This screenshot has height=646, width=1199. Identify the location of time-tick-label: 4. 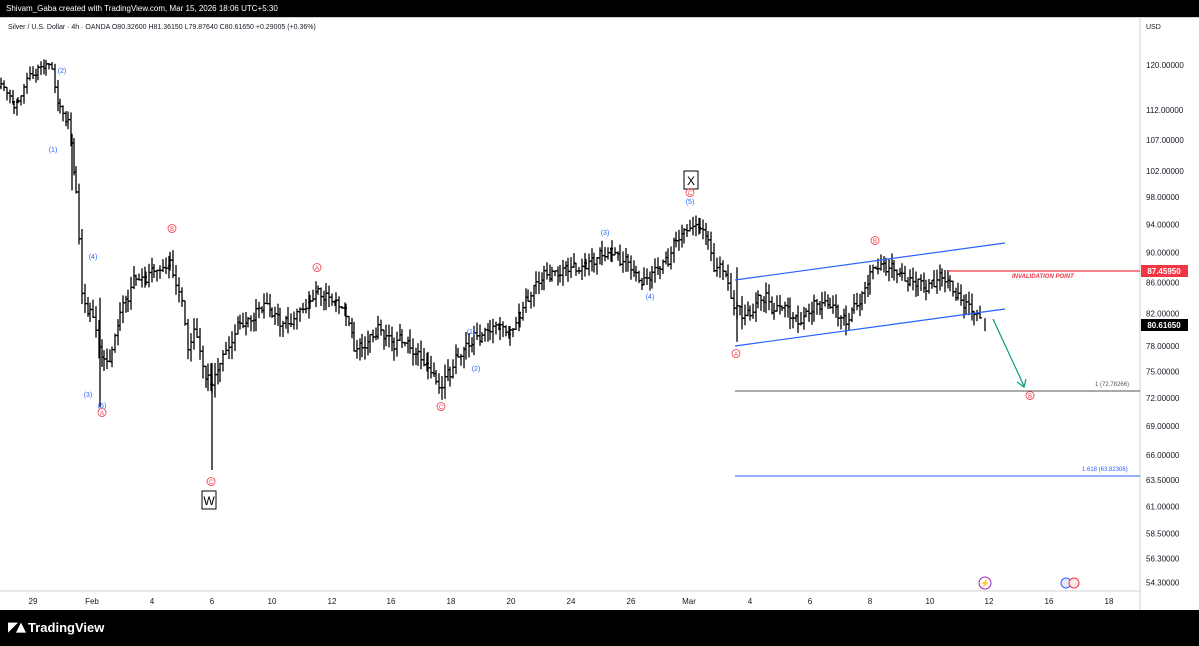
(750, 601).